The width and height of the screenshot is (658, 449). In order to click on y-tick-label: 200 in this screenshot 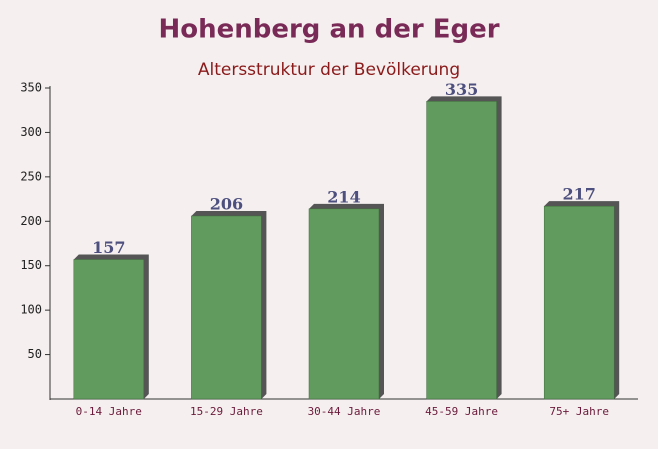, I will do `click(31, 221)`.